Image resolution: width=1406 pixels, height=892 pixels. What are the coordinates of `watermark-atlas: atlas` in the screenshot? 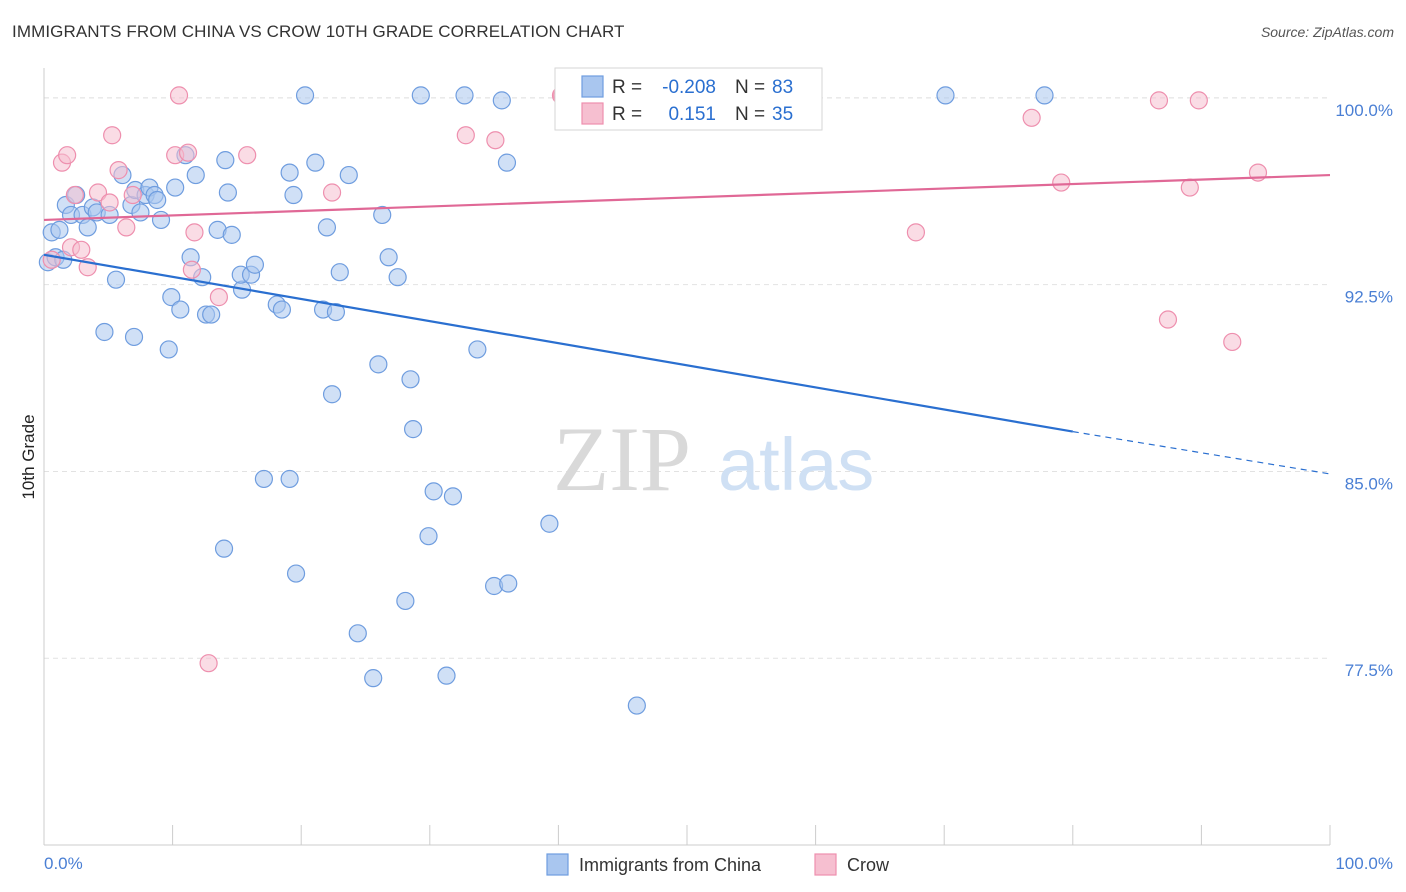 It's located at (796, 464).